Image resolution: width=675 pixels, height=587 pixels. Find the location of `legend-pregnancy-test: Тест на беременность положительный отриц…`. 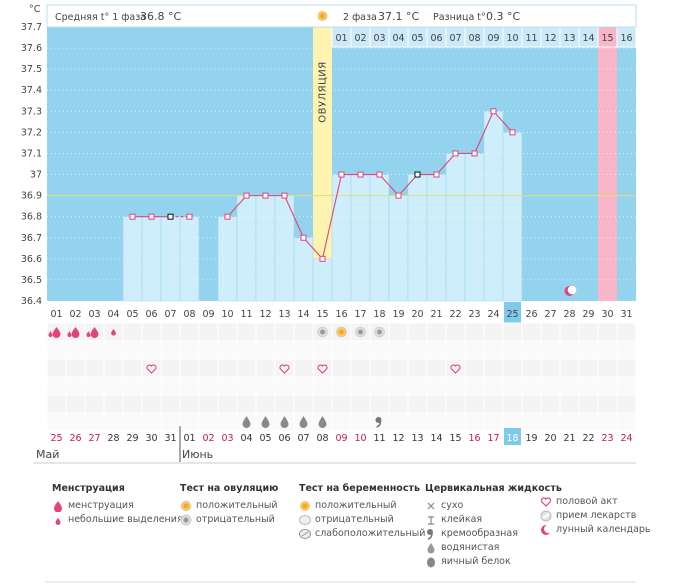

legend-pregnancy-test: Тест на беременность положительный отриц… is located at coordinates (362, 512).